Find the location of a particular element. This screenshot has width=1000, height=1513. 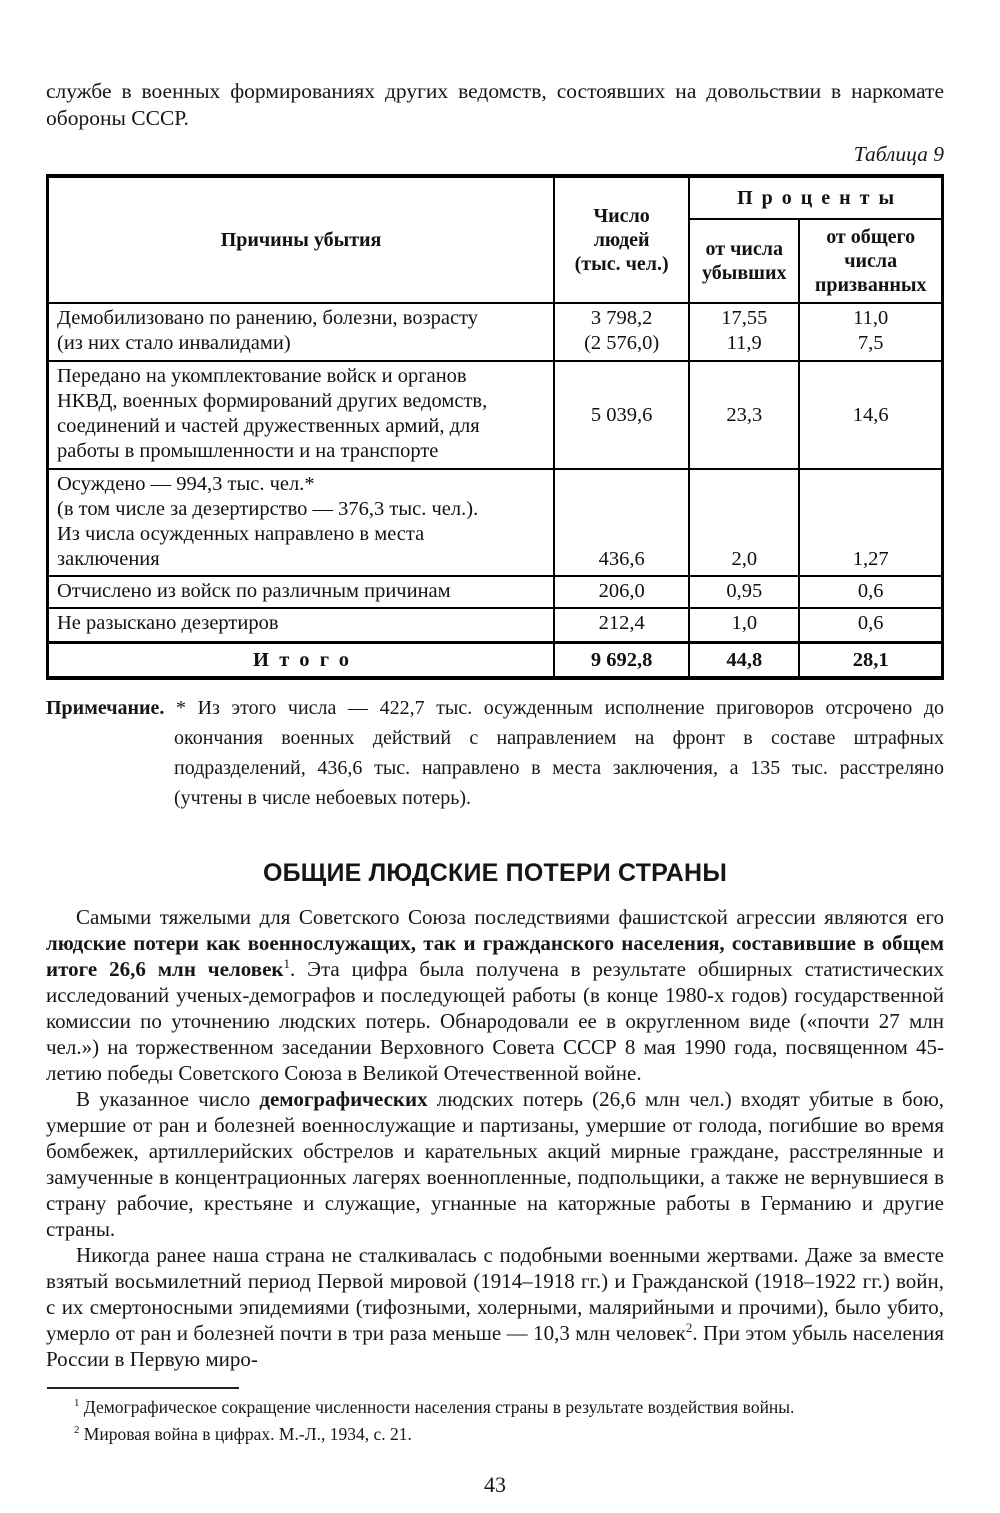

cell-pct-departed: 17,55 11,9 is located at coordinates (744, 332).